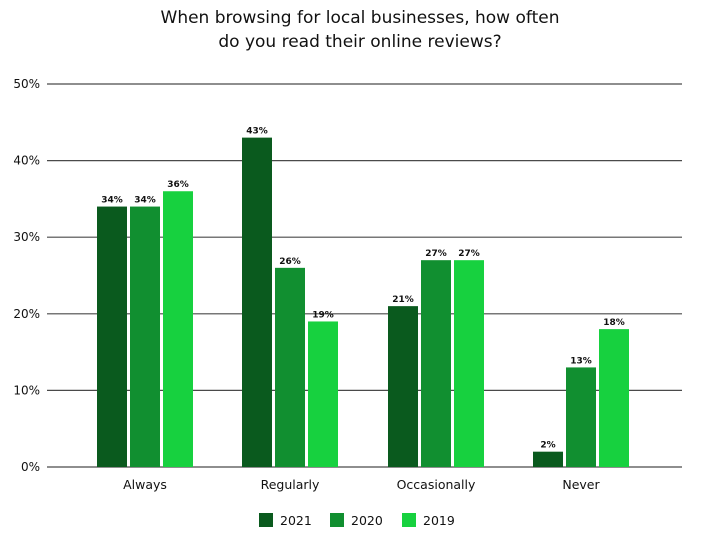 This screenshot has width=720, height=544. I want to click on data-label: 19%, so click(323, 315).